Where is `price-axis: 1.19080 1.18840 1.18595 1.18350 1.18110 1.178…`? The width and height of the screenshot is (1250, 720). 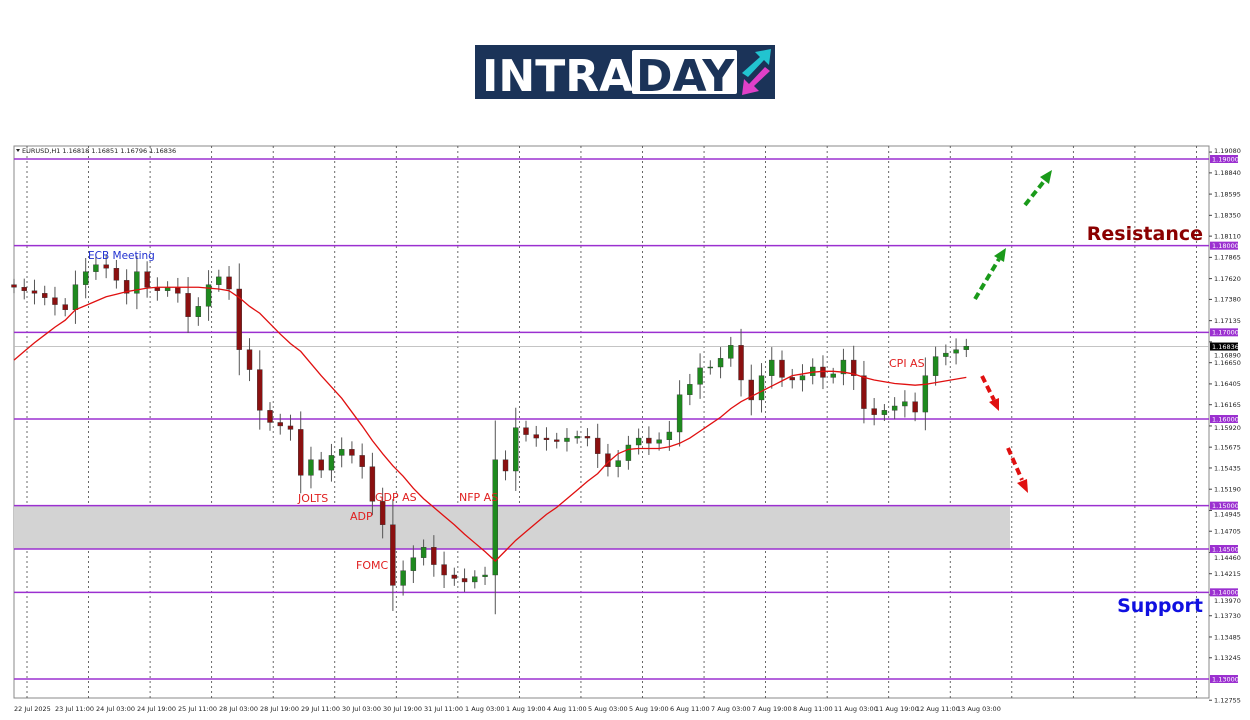
price-axis: 1.19080 1.18840 1.18595 1.18350 1.18110 1.178… is located at coordinates (1225, 426).